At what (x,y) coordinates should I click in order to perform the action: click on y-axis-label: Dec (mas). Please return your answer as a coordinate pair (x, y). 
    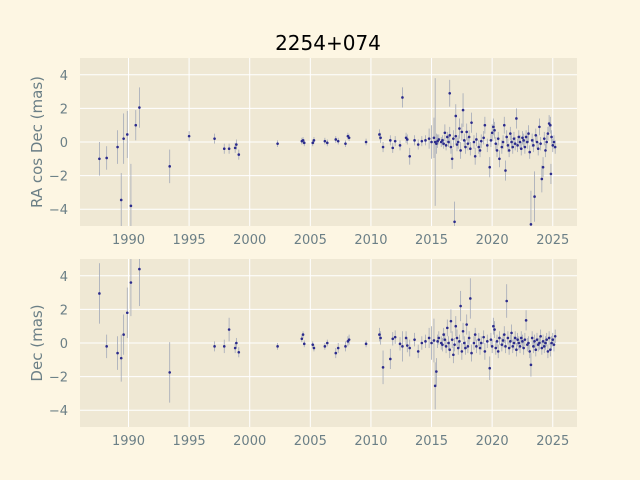
    Looking at the image, I should click on (37, 342).